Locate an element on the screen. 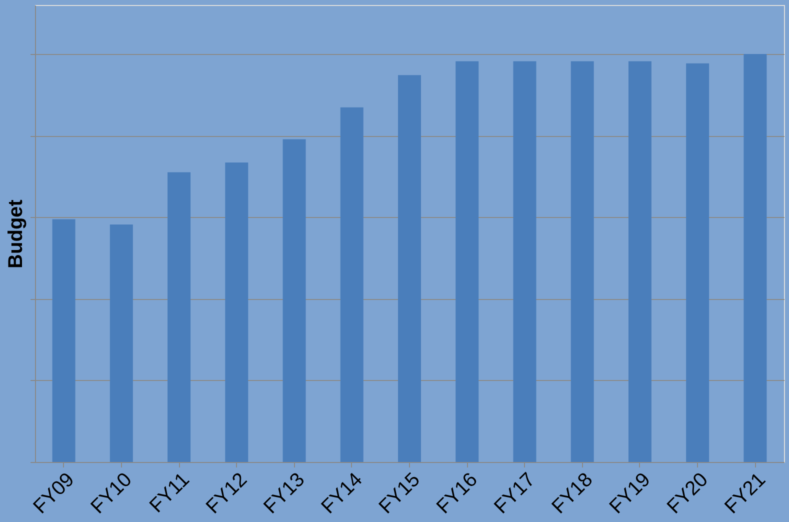 The width and height of the screenshot is (789, 522). y-axis-title: Budget is located at coordinates (16, 233).